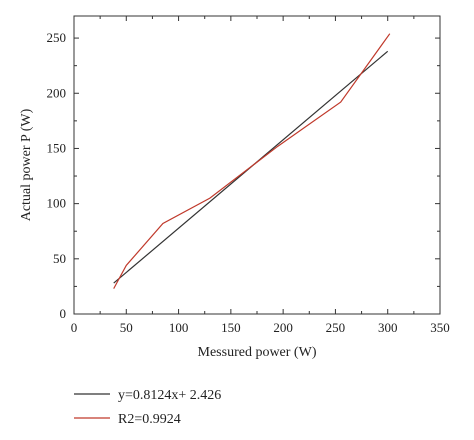 This screenshot has width=474, height=440. I want to click on x-tick-label: 350, so click(440, 327).